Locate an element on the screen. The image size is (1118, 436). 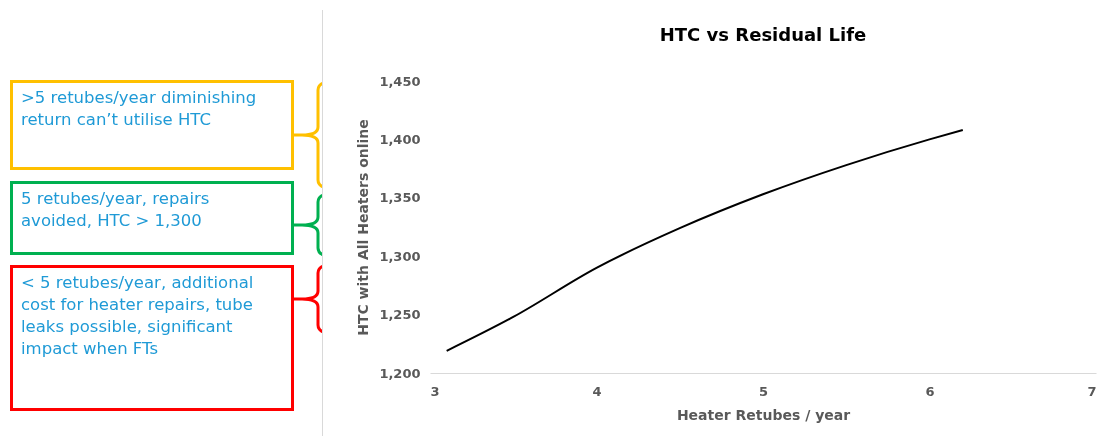
text-box: >5 retubes/year diminishing return can’t utilise HTC is located at coordinates (152, 125).